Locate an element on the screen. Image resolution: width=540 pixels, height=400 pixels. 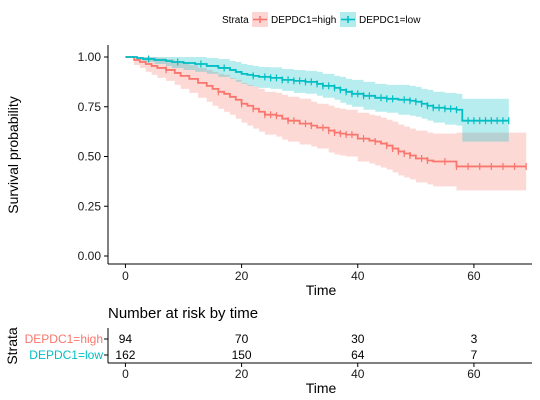
km-x-axis-title: Time is located at coordinates (321, 290).